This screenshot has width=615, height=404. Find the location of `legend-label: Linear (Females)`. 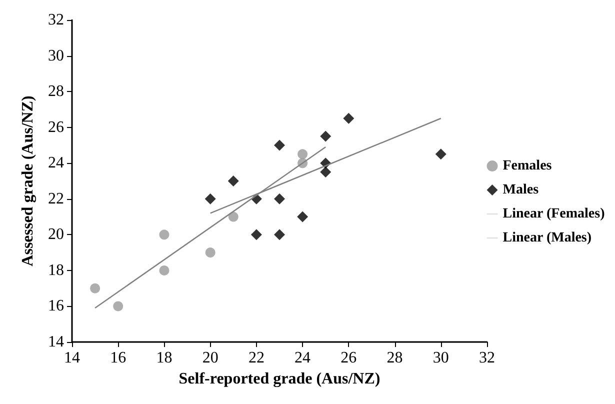

legend-label: Linear (Females) is located at coordinates (554, 214).